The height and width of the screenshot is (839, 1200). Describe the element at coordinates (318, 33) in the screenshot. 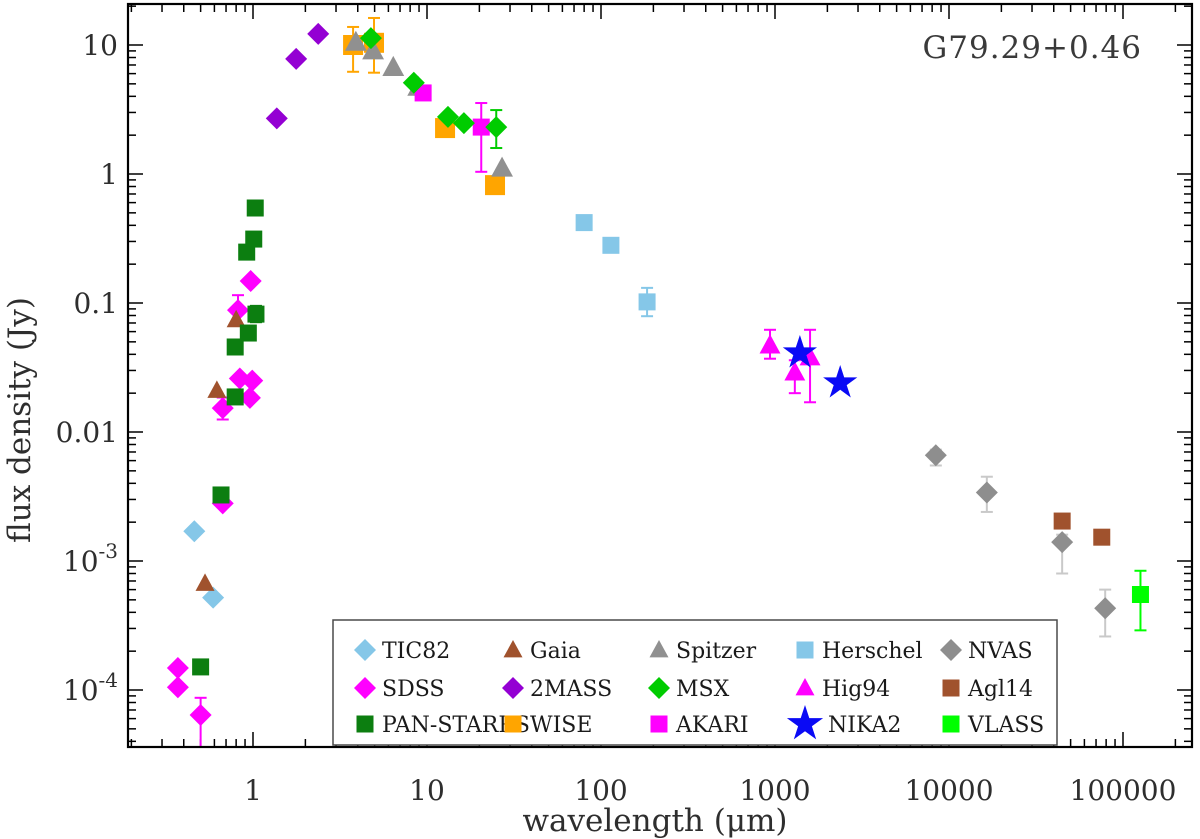

I see `point-2MASS` at that location.